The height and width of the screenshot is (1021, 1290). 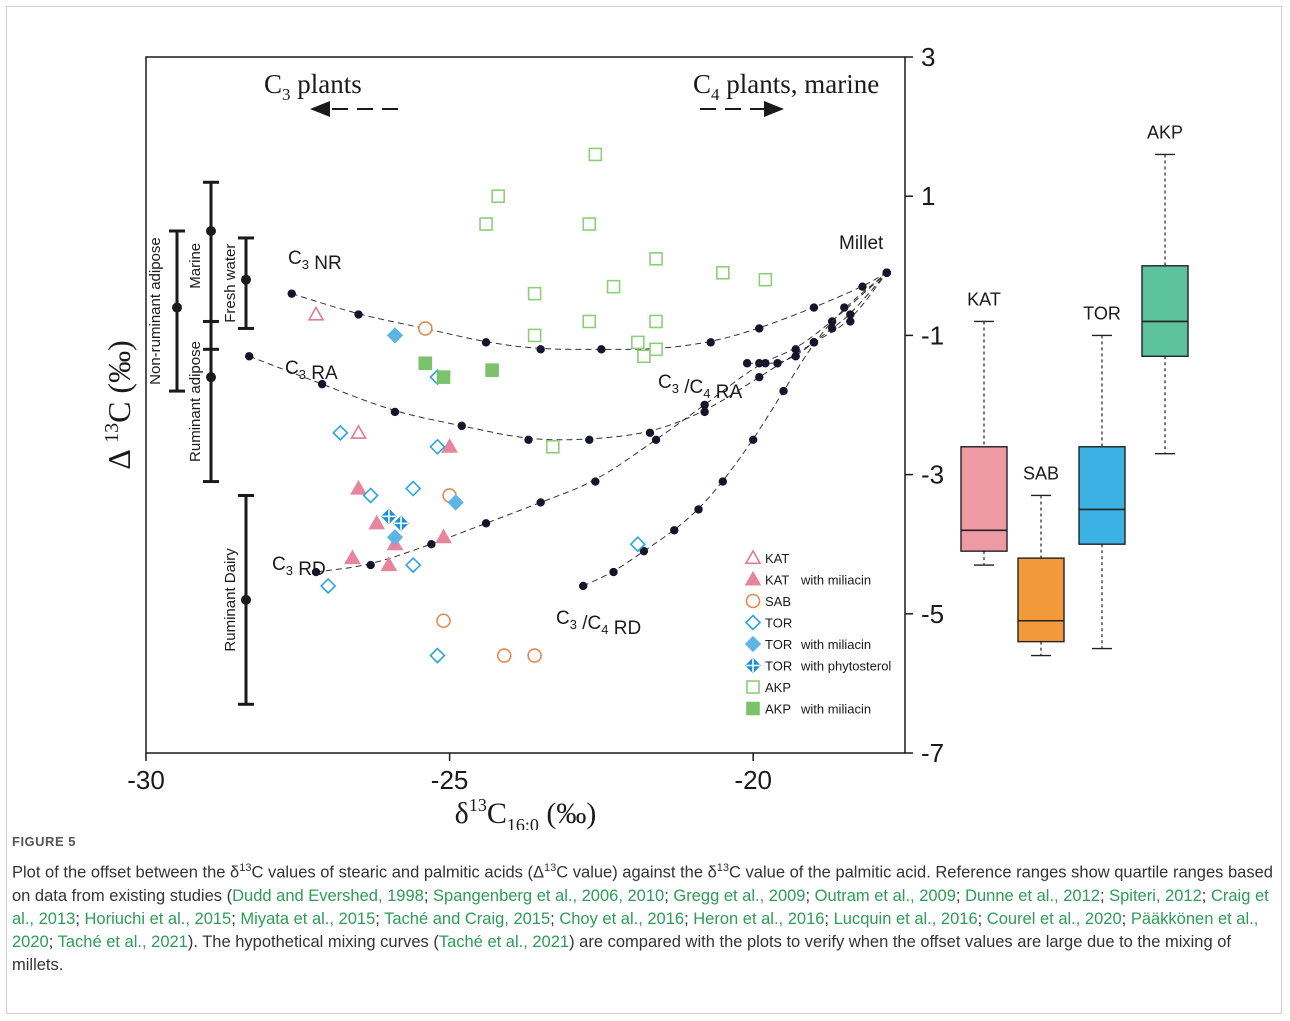 What do you see at coordinates (932, 753) in the screenshot?
I see `y-tick-label: -7` at bounding box center [932, 753].